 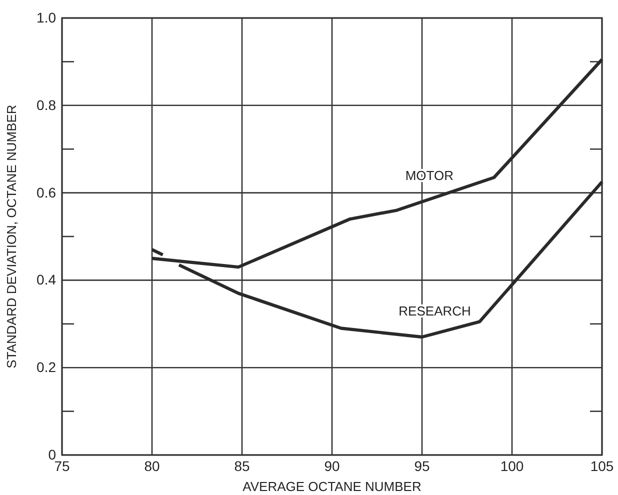 What do you see at coordinates (512, 466) in the screenshot?
I see `x-tick-label: 100` at bounding box center [512, 466].